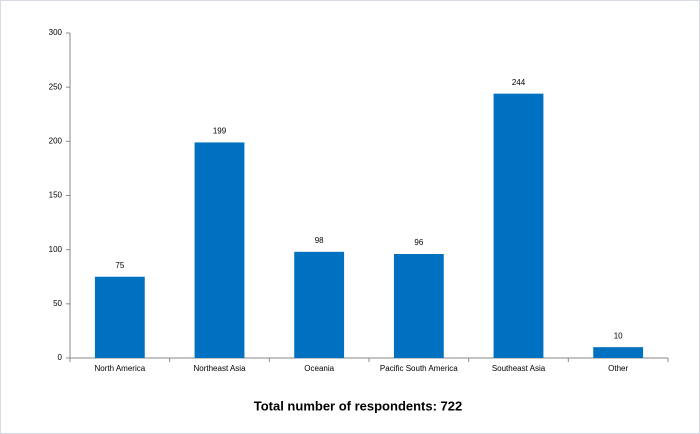  Describe the element at coordinates (220, 131) in the screenshot. I see `data-label: 199` at that location.